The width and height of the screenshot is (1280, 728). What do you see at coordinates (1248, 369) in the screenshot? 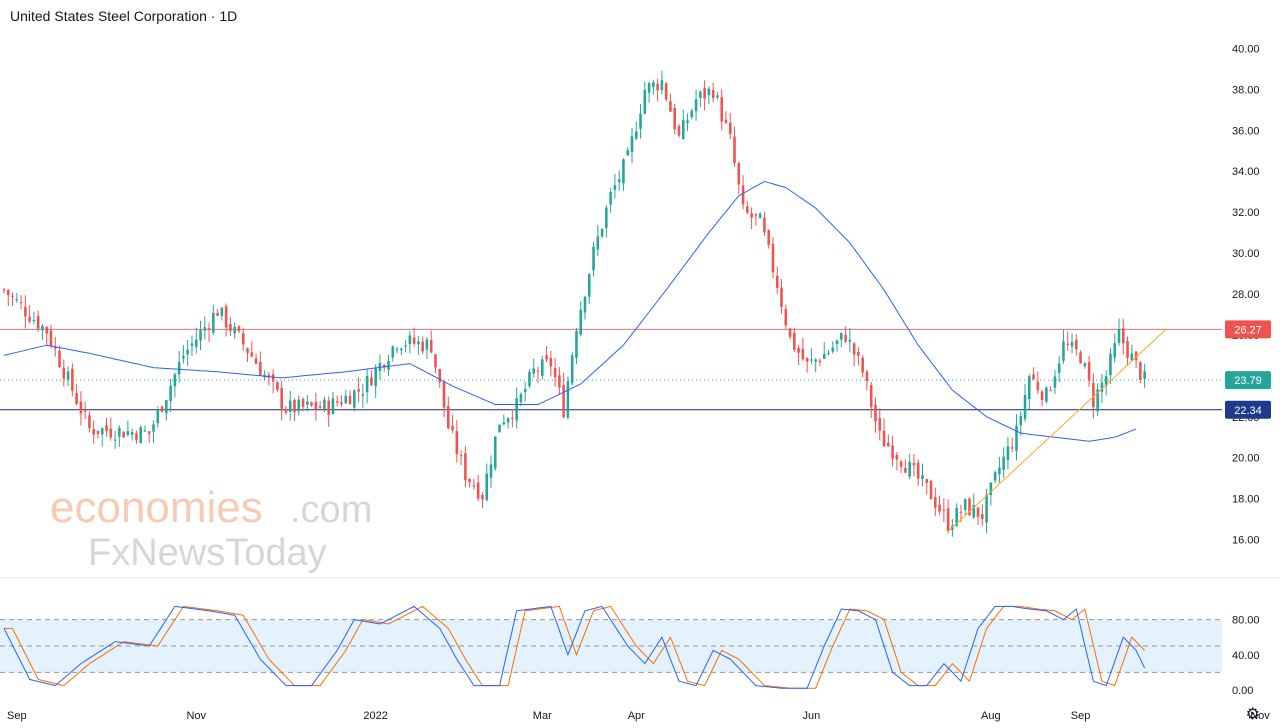
I see `price-tags: 26.27 23.79 22.34` at bounding box center [1248, 369].